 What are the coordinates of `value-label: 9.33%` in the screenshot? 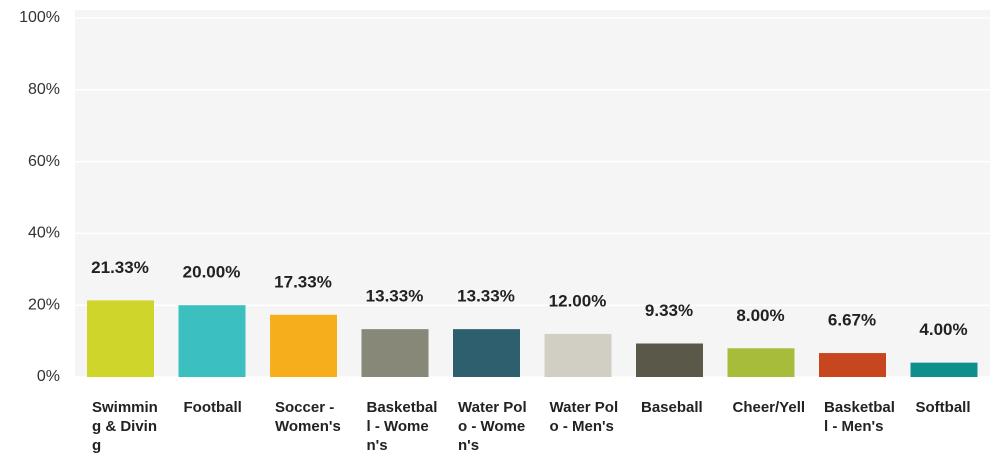 It's located at (669, 310).